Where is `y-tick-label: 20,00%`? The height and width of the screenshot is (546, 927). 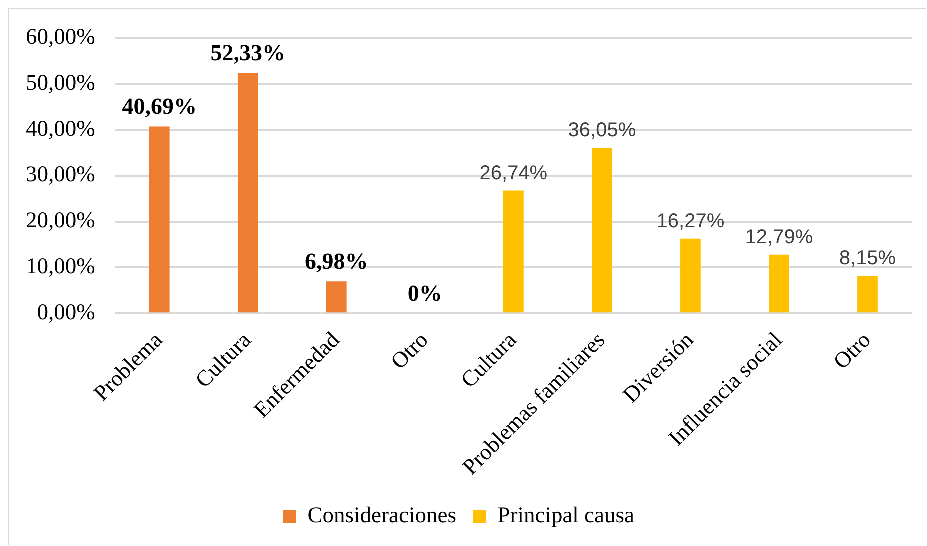 y-tick-label: 20,00% is located at coordinates (61, 220).